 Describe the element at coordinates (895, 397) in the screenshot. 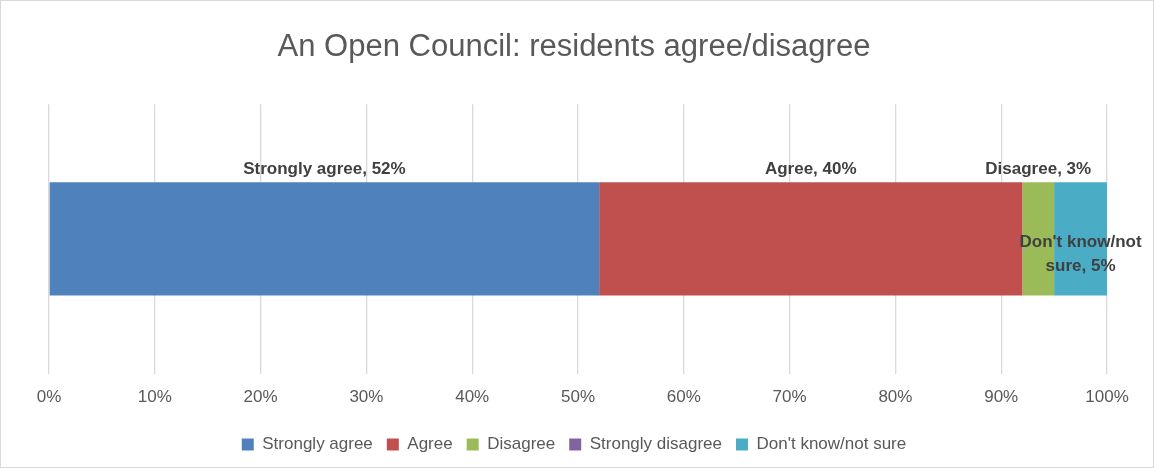

I see `x-tick-label: 80%` at that location.